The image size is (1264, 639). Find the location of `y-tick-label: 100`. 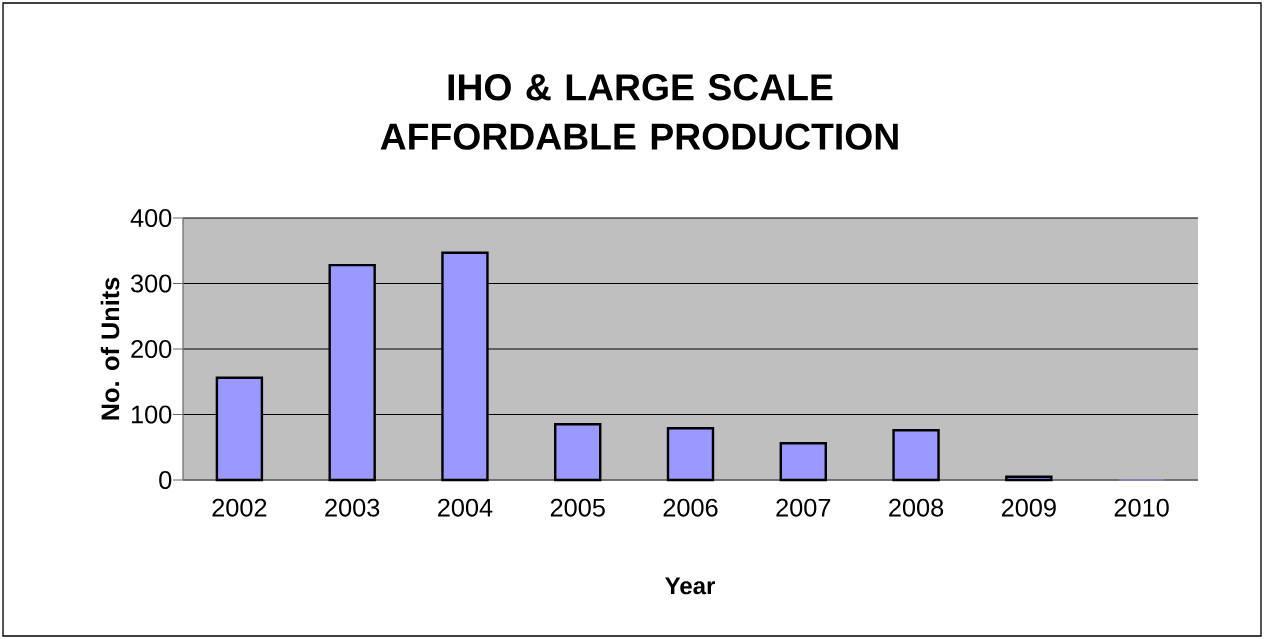

y-tick-label: 100 is located at coordinates (151, 414).